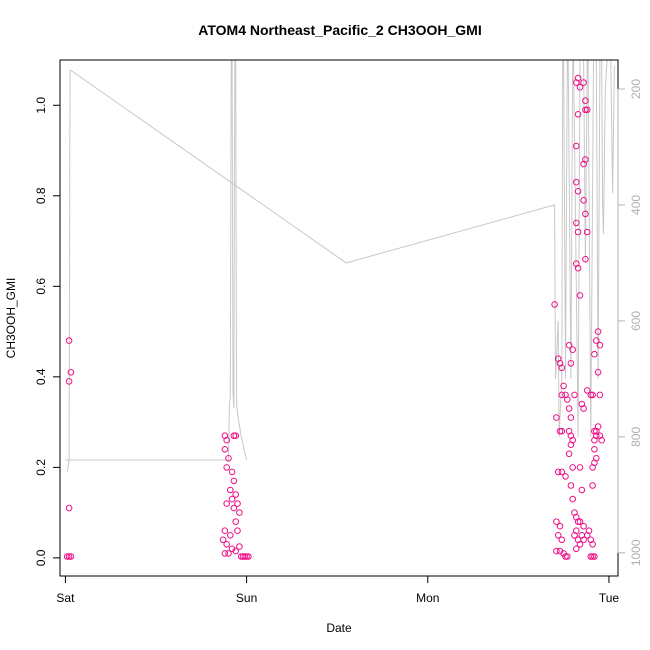  Describe the element at coordinates (636, 321) in the screenshot. I see `y2-tick-label: 600` at that location.